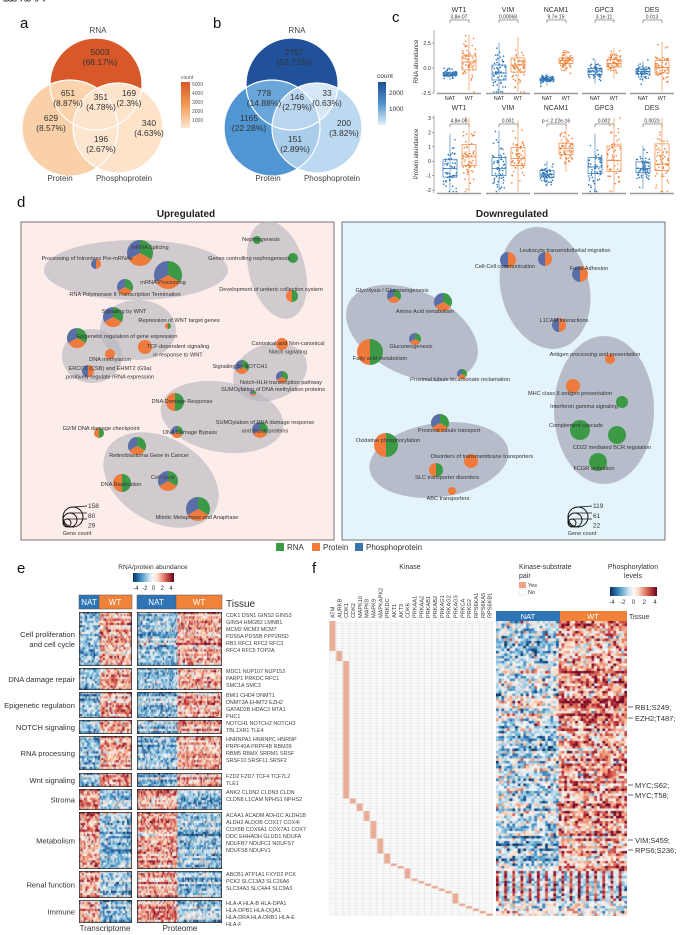 The width and height of the screenshot is (685, 935). I want to click on gene-count-value: 119, so click(598, 506).